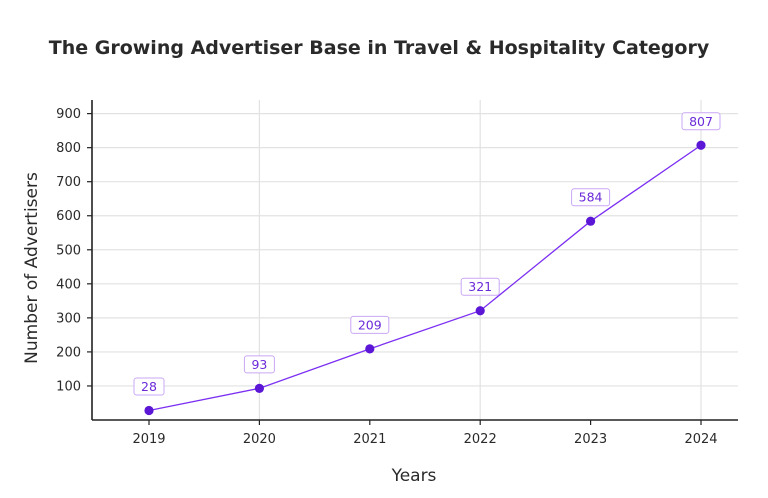 This screenshot has width=768, height=498. I want to click on data-label: 209, so click(370, 324).